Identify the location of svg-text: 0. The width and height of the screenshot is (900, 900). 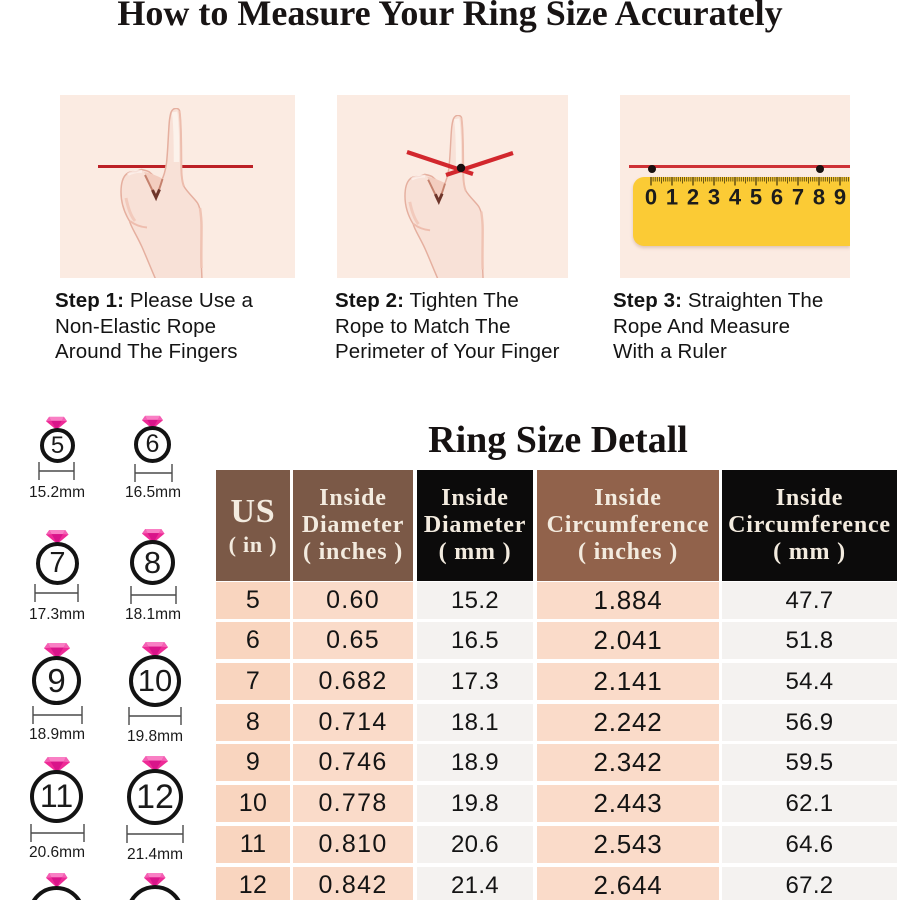
(651, 197).